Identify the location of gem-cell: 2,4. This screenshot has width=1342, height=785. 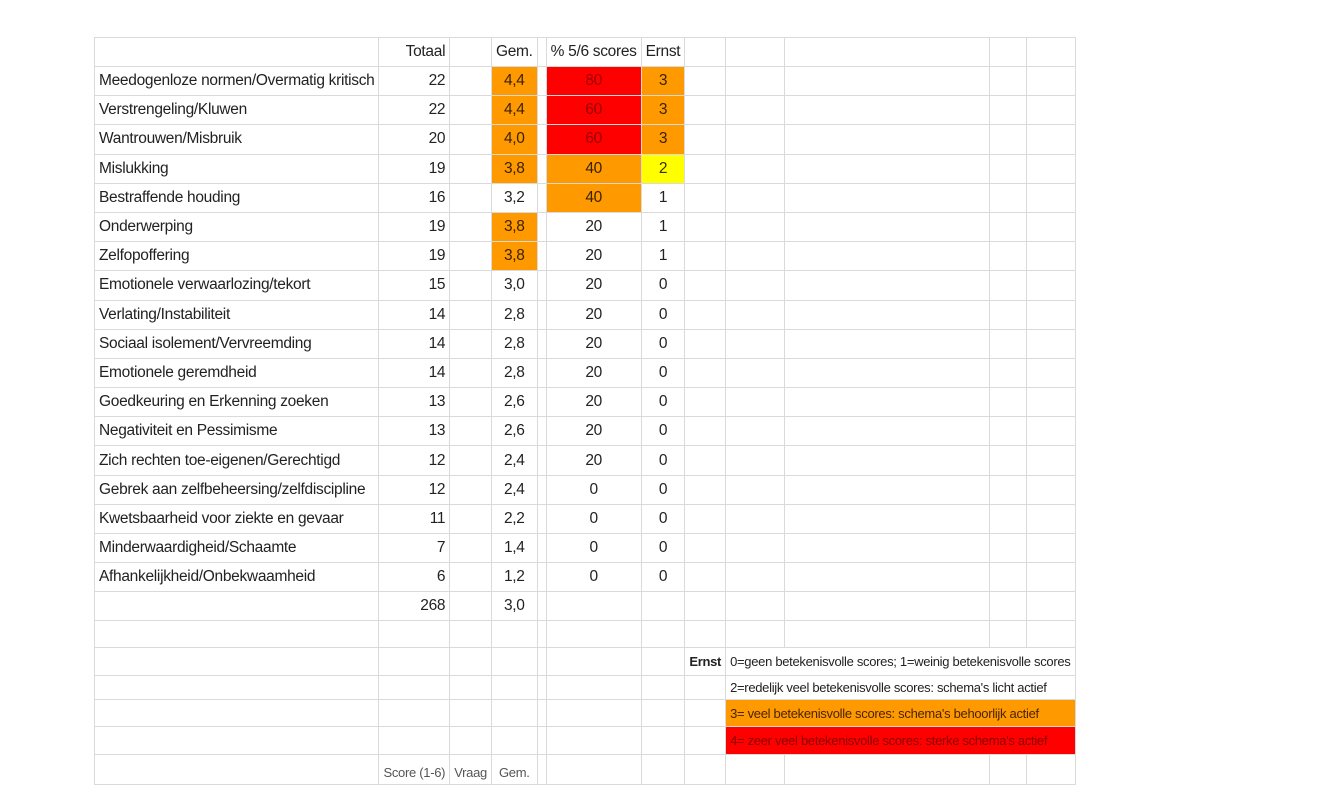
(514, 460).